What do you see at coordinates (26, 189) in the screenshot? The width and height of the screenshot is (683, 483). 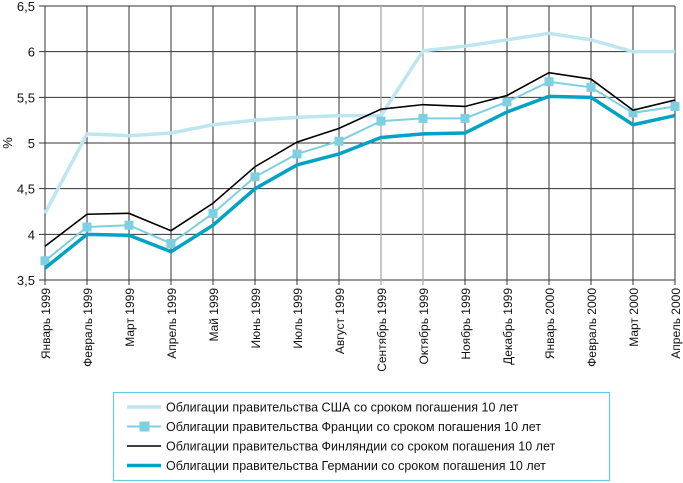 I see `y-tick-label: 4,5` at bounding box center [26, 189].